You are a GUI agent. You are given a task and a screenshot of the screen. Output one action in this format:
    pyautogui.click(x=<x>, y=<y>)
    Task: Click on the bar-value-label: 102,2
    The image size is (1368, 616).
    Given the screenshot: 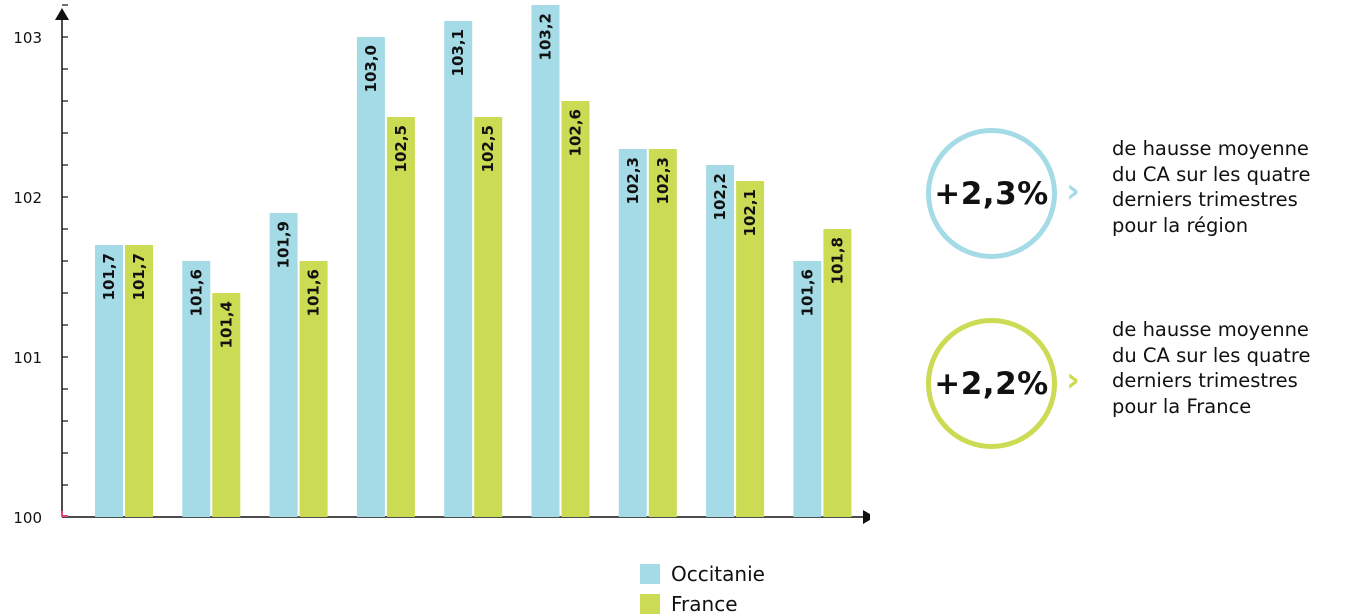 What is the action you would take?
    pyautogui.click(x=720, y=196)
    